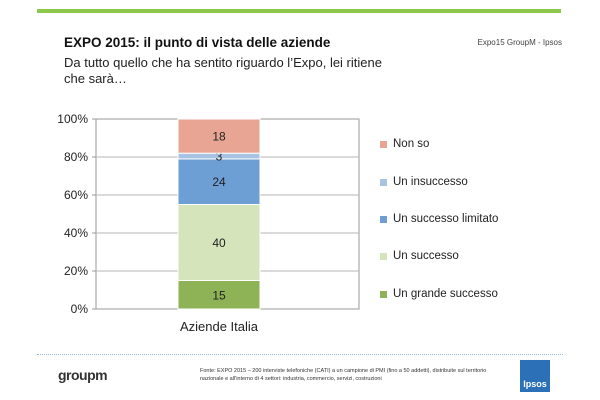 This screenshot has height=400, width=600. Describe the element at coordinates (76, 195) in the screenshot. I see `y-tick-label: 60%` at that location.